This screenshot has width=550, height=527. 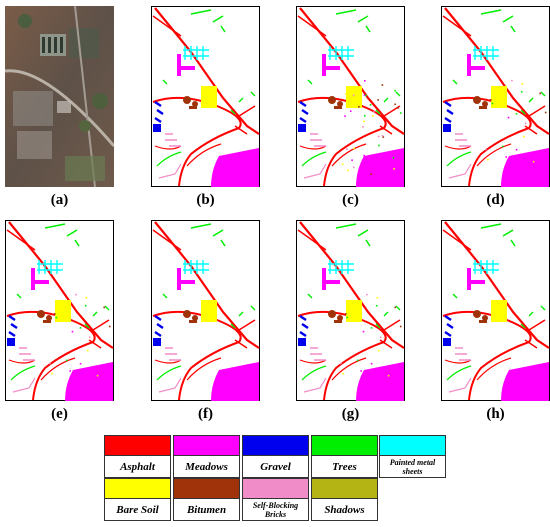 What do you see at coordinates (206, 467) in the screenshot?
I see `legend-label: Meadows` at bounding box center [206, 467].